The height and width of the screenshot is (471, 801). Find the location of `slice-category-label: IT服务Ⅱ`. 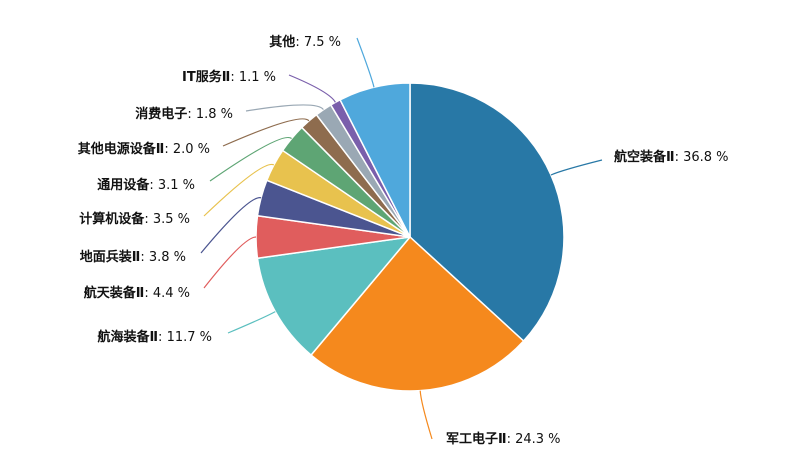

slice-category-label: IT服务Ⅱ is located at coordinates (206, 77).